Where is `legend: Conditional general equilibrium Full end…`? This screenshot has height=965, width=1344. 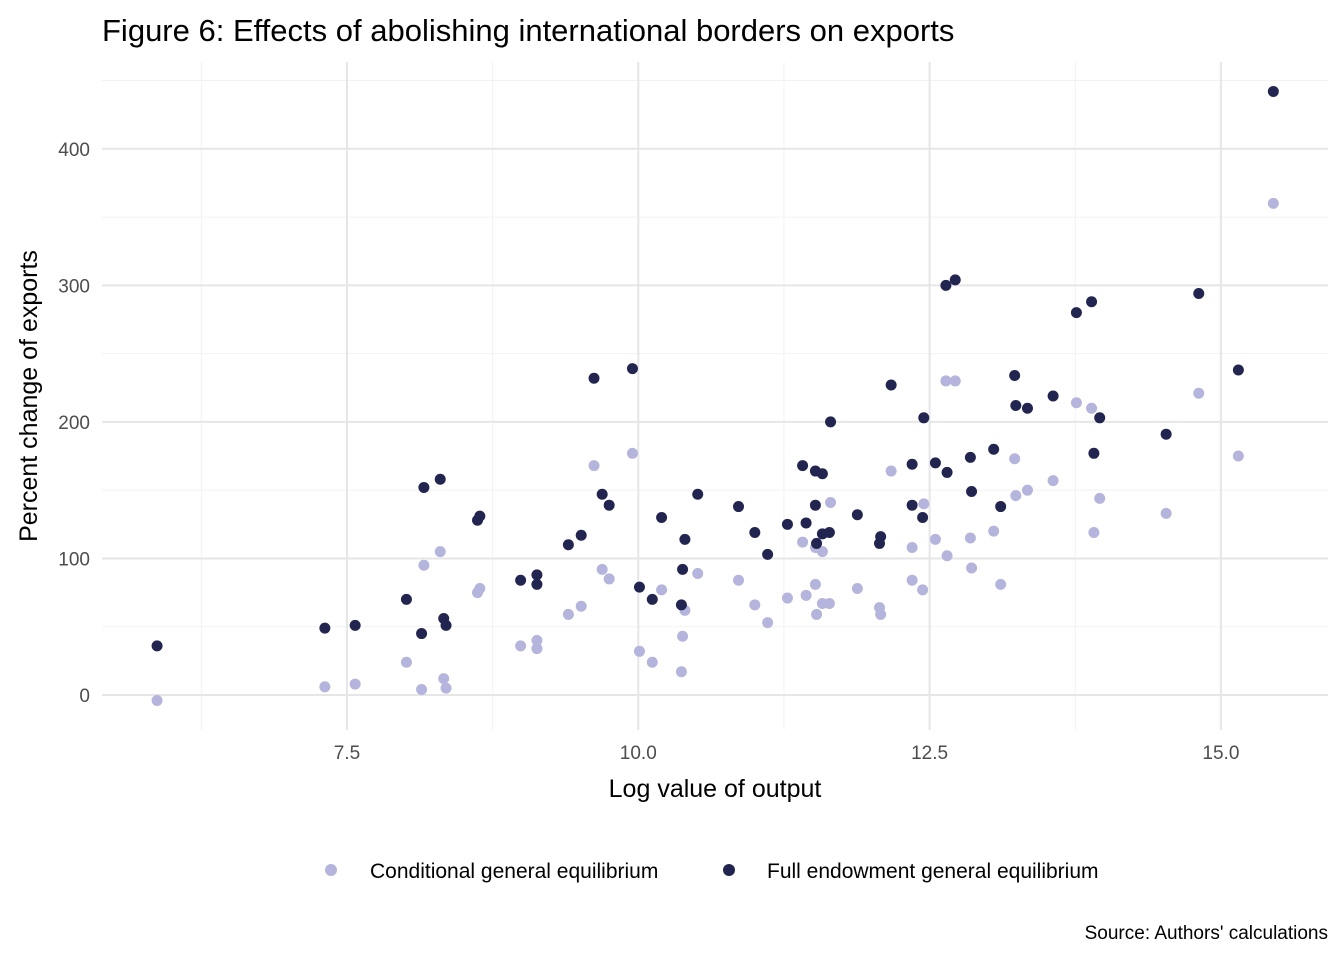
legend: Conditional general equilibrium Full end… is located at coordinates (712, 871).